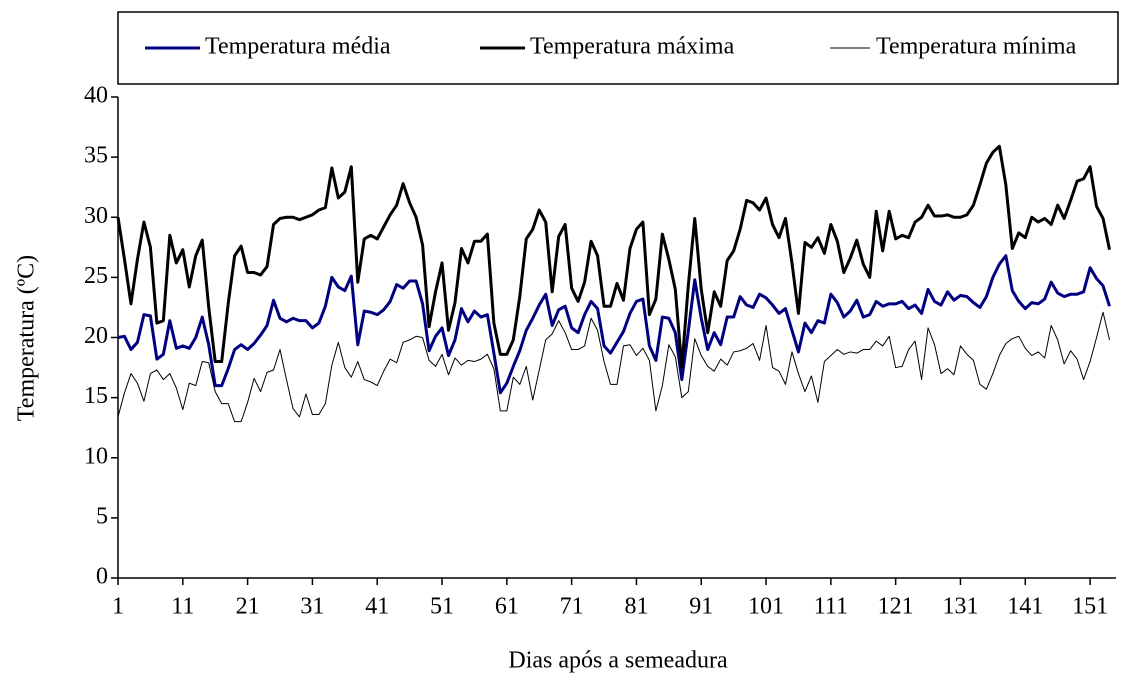 The image size is (1122, 682). I want to click on x-tick-label: 91, so click(701, 607).